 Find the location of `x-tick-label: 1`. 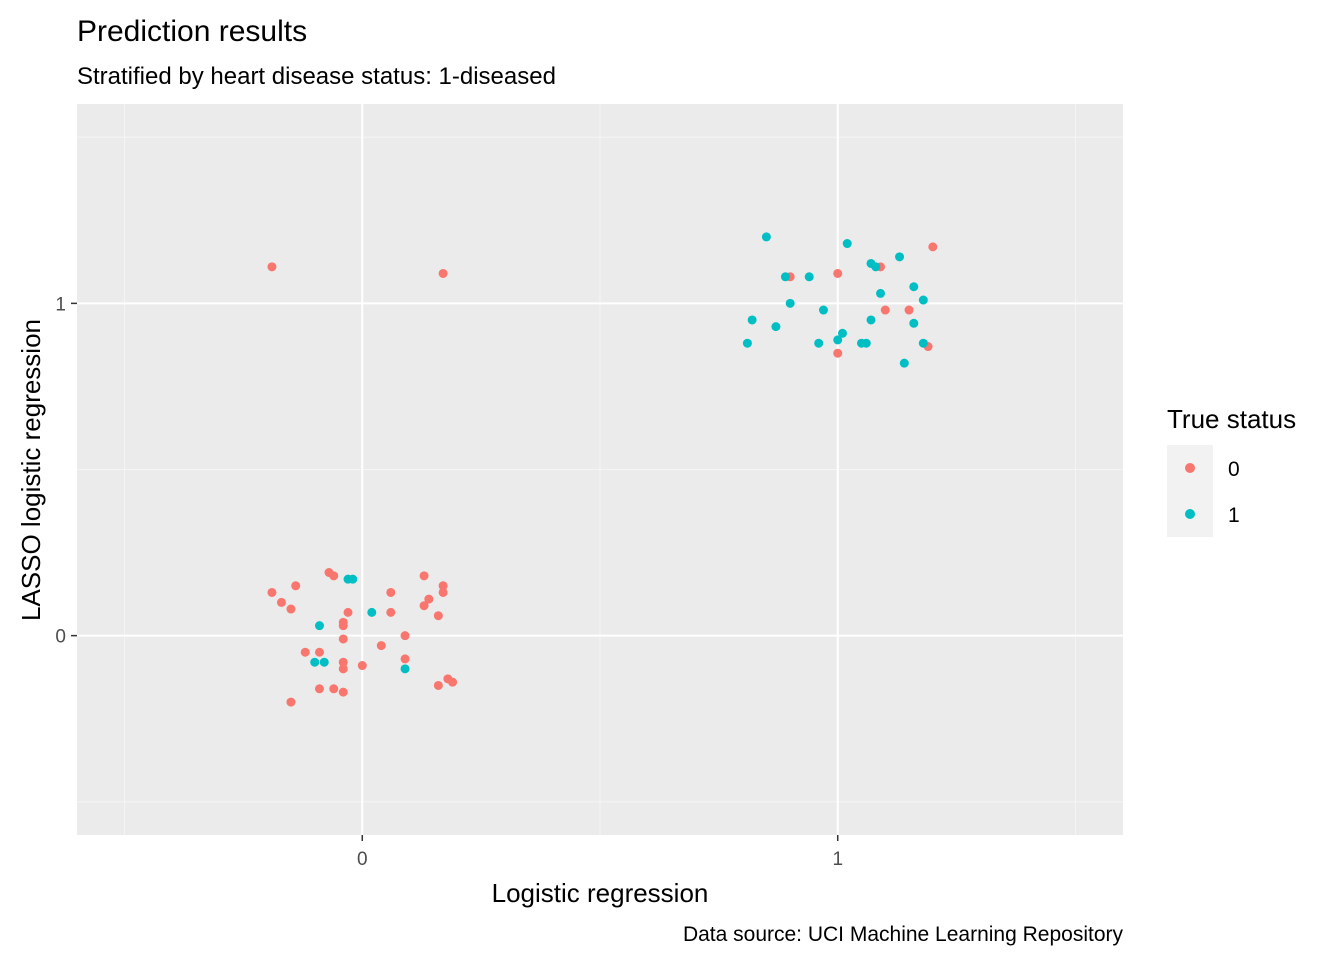

x-tick-label: 1 is located at coordinates (837, 859).